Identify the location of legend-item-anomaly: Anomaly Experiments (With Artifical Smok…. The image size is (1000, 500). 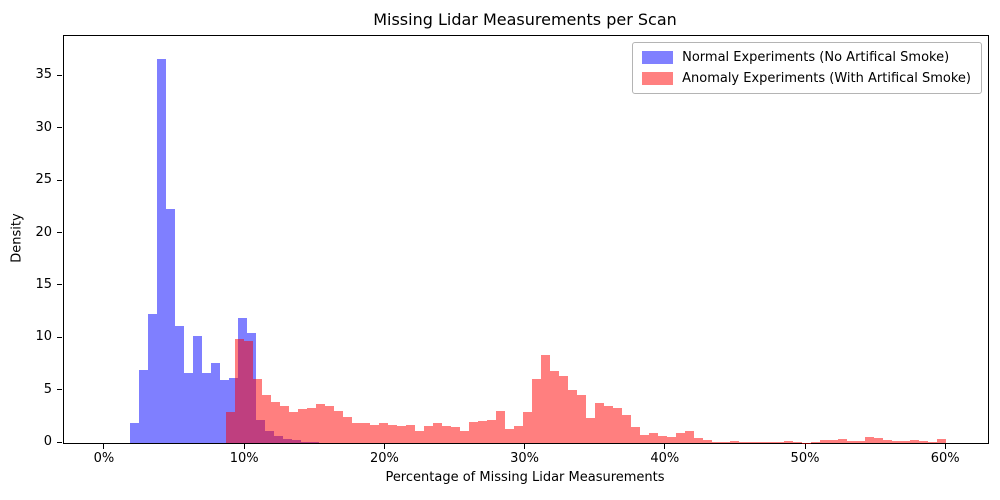
(806, 78).